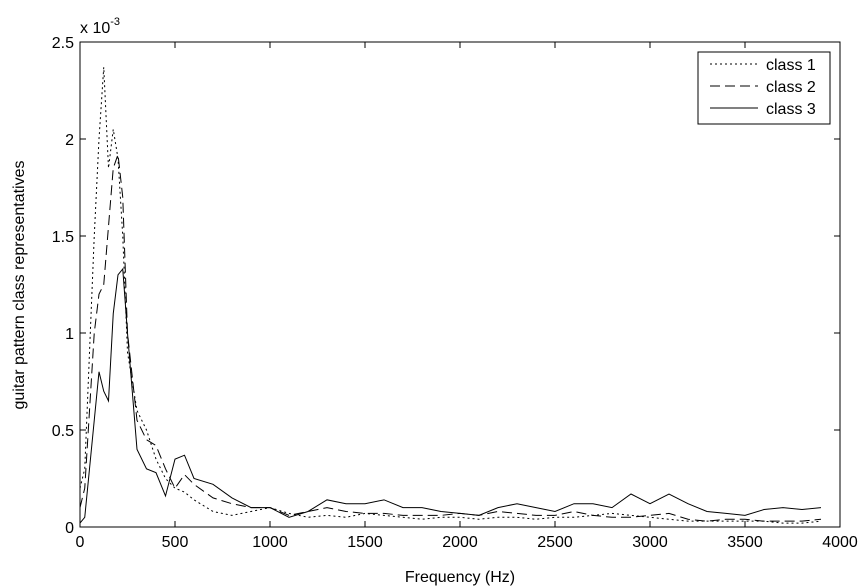 The width and height of the screenshot is (863, 588). Describe the element at coordinates (95, 28) in the screenshot. I see `y-scale-base: x 10` at that location.